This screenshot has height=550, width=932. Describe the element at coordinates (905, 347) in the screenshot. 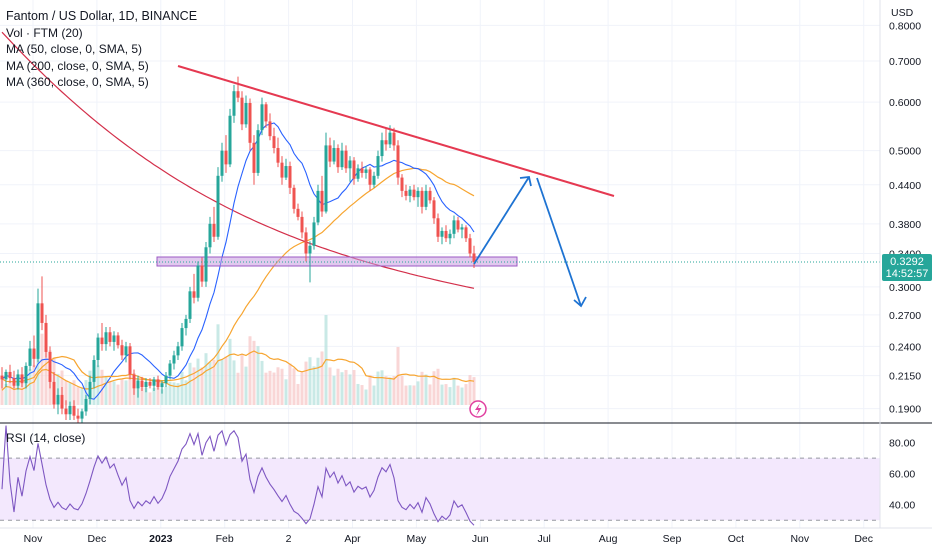

I see `price-tick-9: 0.2400` at that location.